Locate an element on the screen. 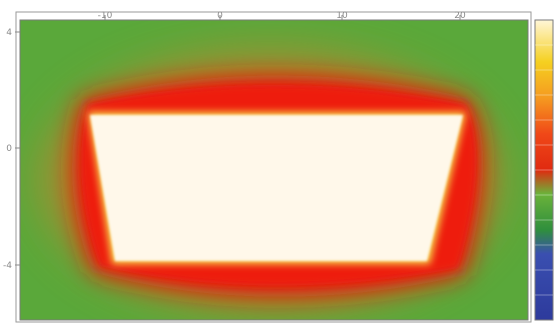 Image resolution: width=555 pixels, height=325 pixels. colorbar is located at coordinates (544, 170).